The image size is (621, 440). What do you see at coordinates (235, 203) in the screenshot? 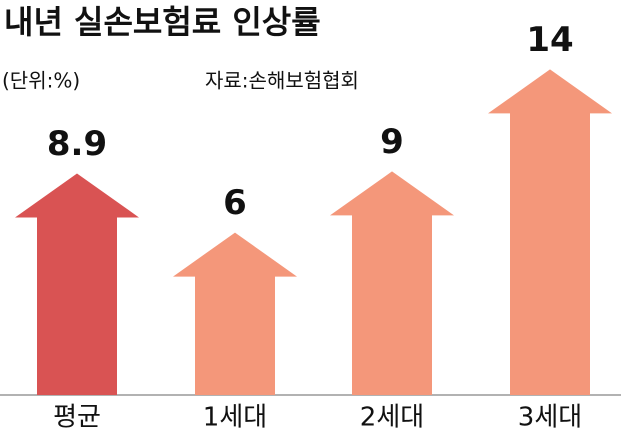
I see `value-label: 6` at bounding box center [235, 203].